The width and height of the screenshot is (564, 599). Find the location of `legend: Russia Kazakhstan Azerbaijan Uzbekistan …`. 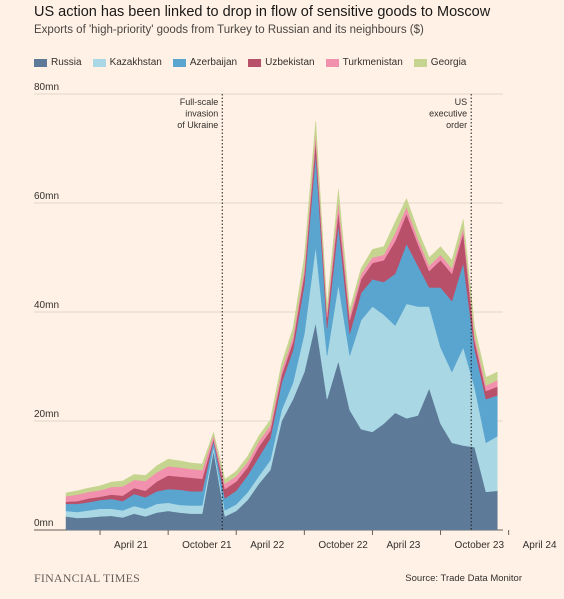

legend: Russia Kazakhstan Azerbaijan Uzbekistan … is located at coordinates (250, 62).